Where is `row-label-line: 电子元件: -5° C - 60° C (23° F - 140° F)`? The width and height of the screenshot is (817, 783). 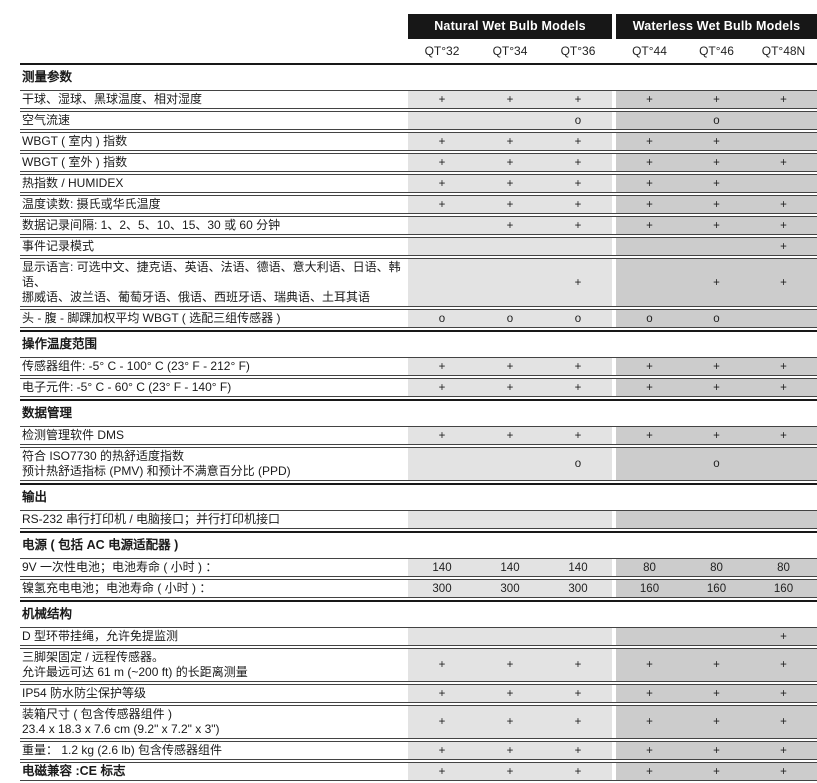
row-label-line: 电子元件: -5° C - 60° C (23° F - 140° F) is located at coordinates (127, 387).